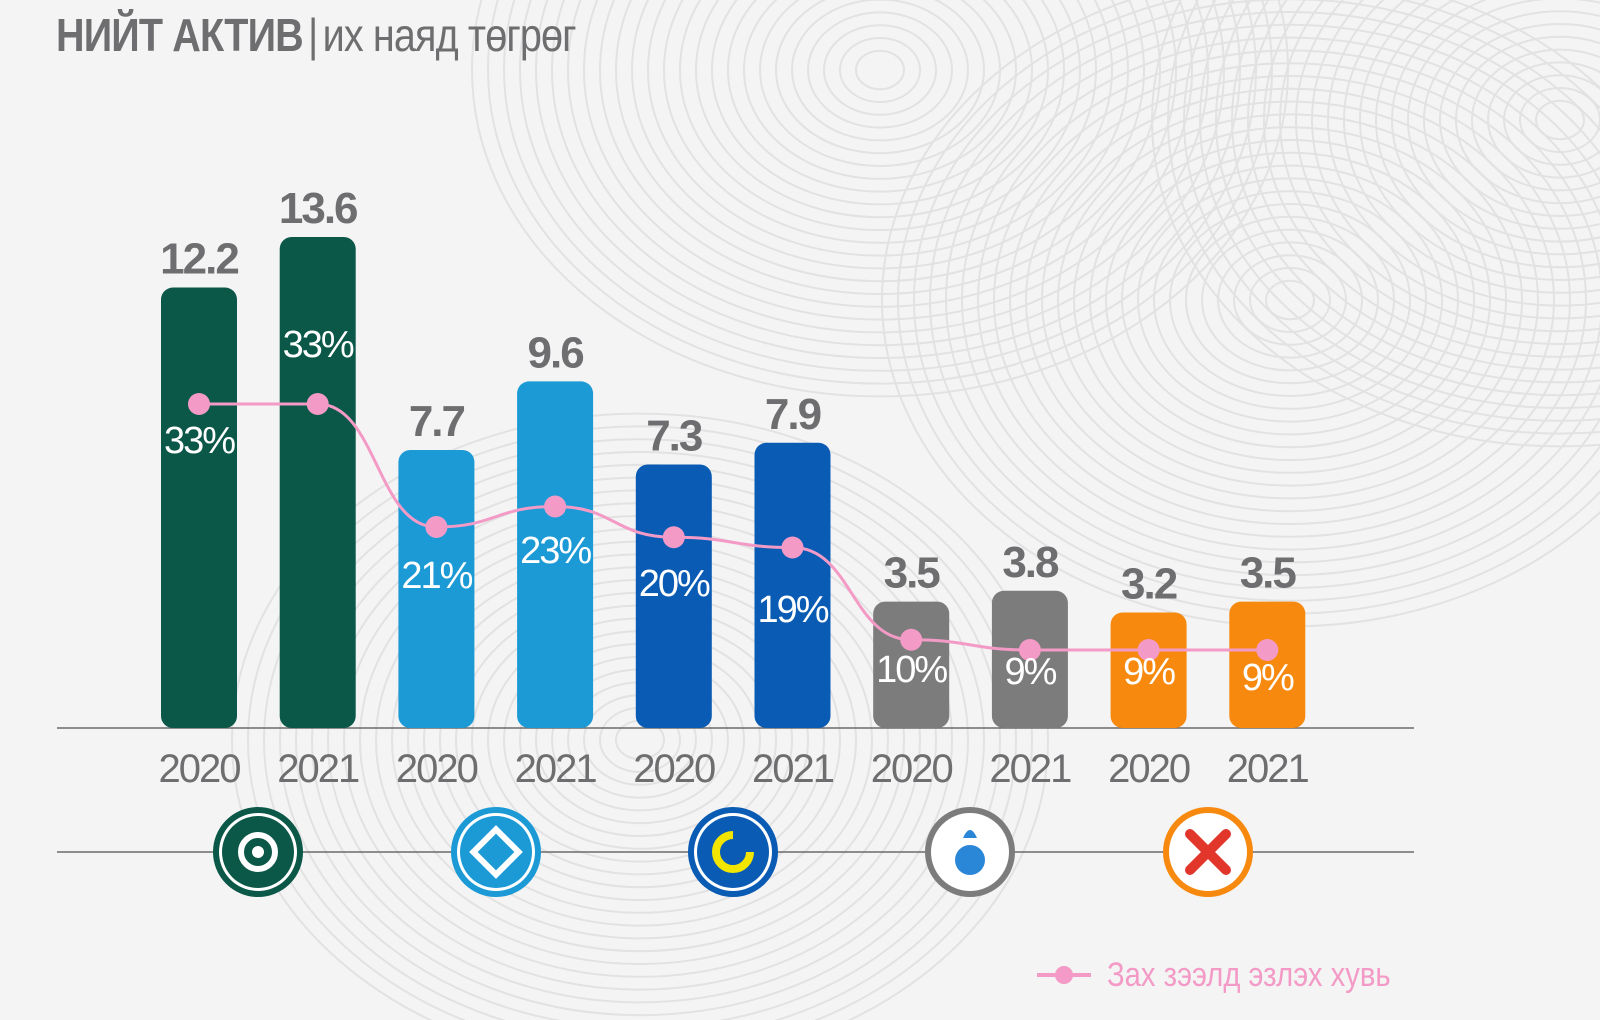 The image size is (1600, 1020). I want to click on title-main: НИЙТ АКТИВ, so click(180, 35).